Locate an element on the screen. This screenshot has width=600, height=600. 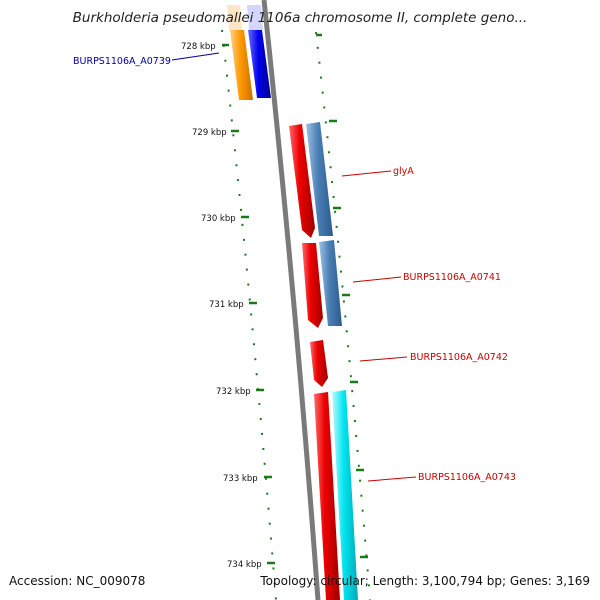
gene-label-burps1106a-a0743: BURPS1106A_A0743 is located at coordinates (467, 477).